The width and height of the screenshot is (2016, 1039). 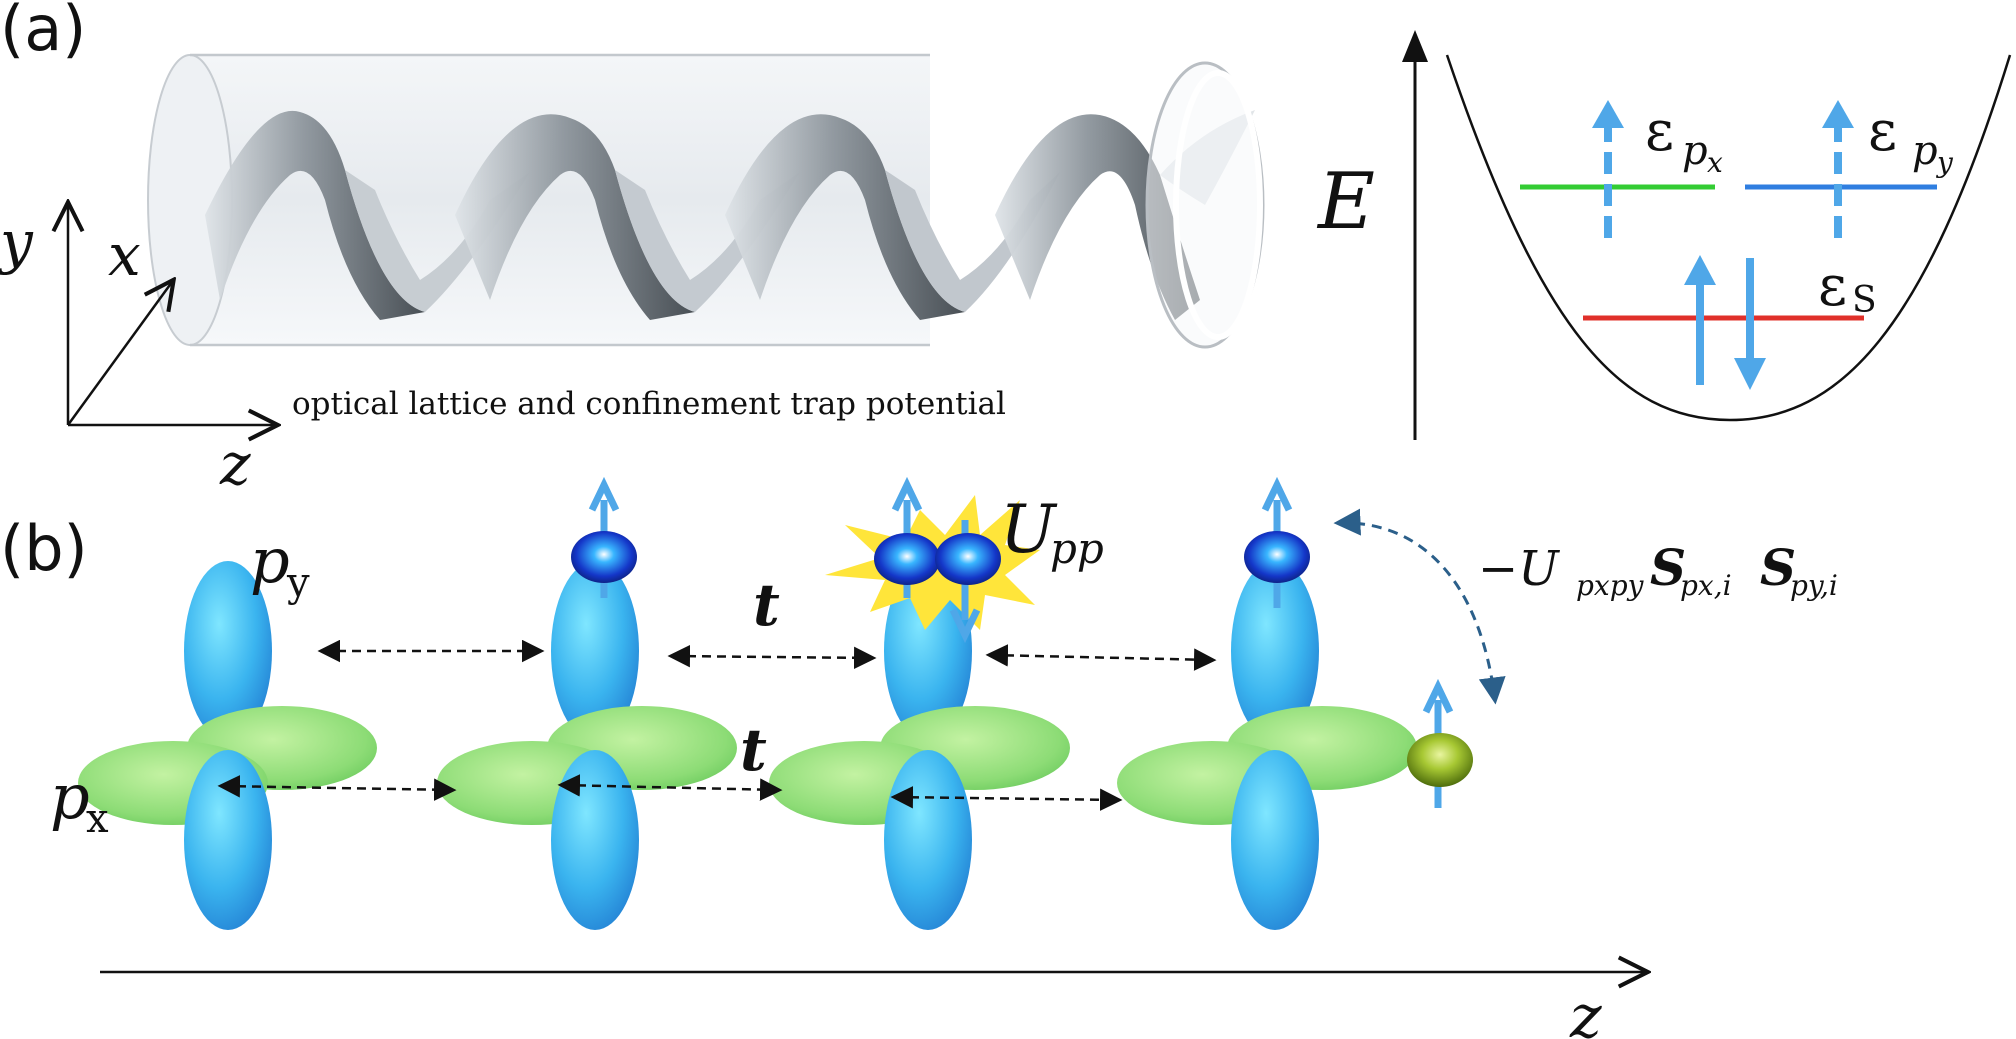 What do you see at coordinates (1029, 529) in the screenshot?
I see `svg-text: U` at bounding box center [1029, 529].